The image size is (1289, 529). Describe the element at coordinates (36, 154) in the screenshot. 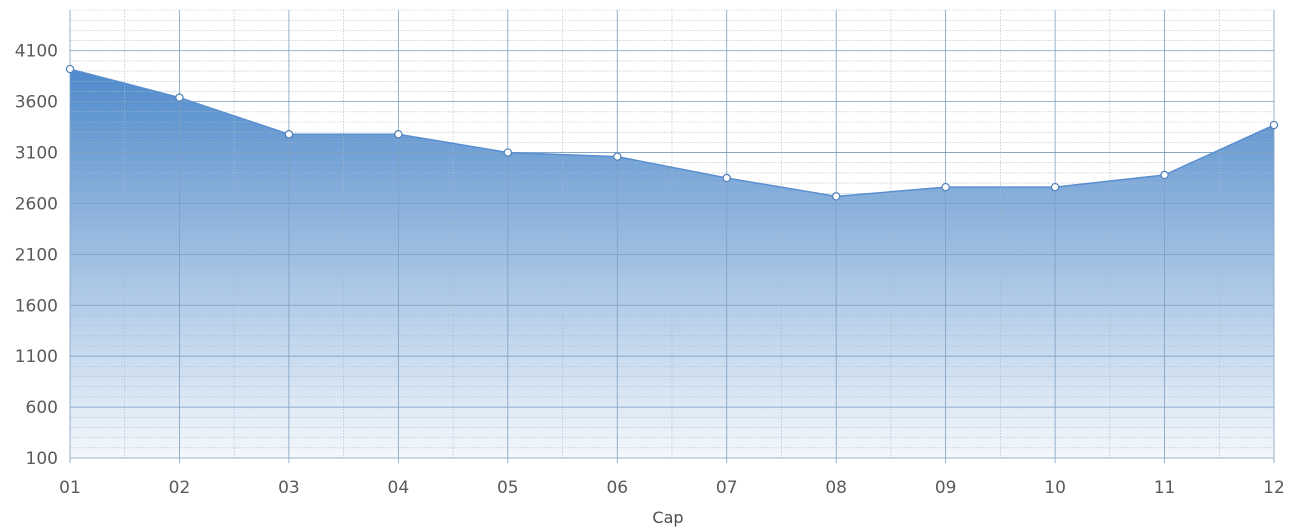

I see `y-tick-label: 3100` at that location.